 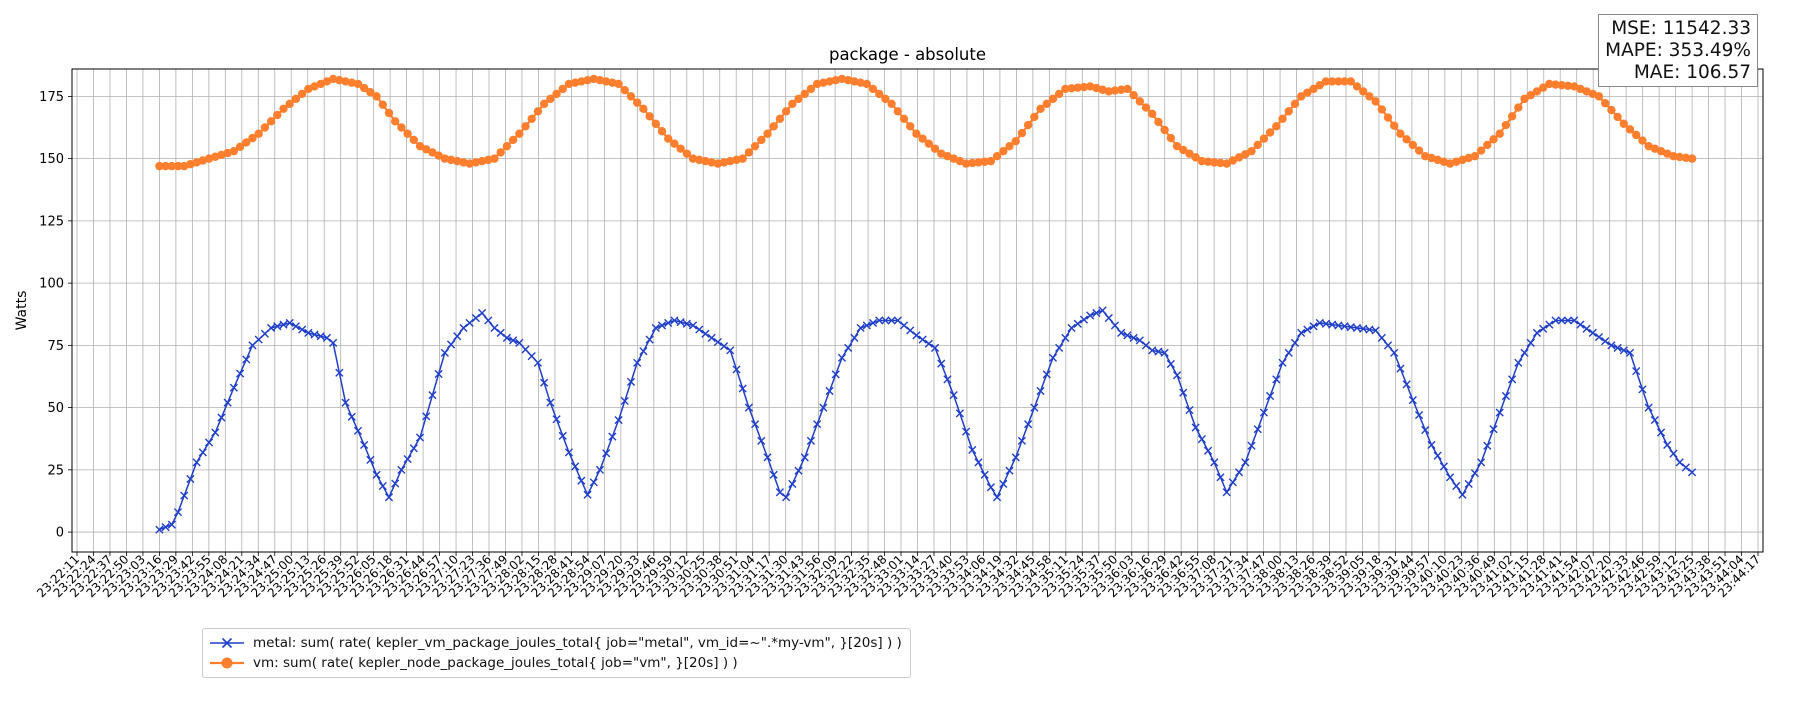 I want to click on mse-value: MSE: 11542.33, so click(x=1681, y=28).